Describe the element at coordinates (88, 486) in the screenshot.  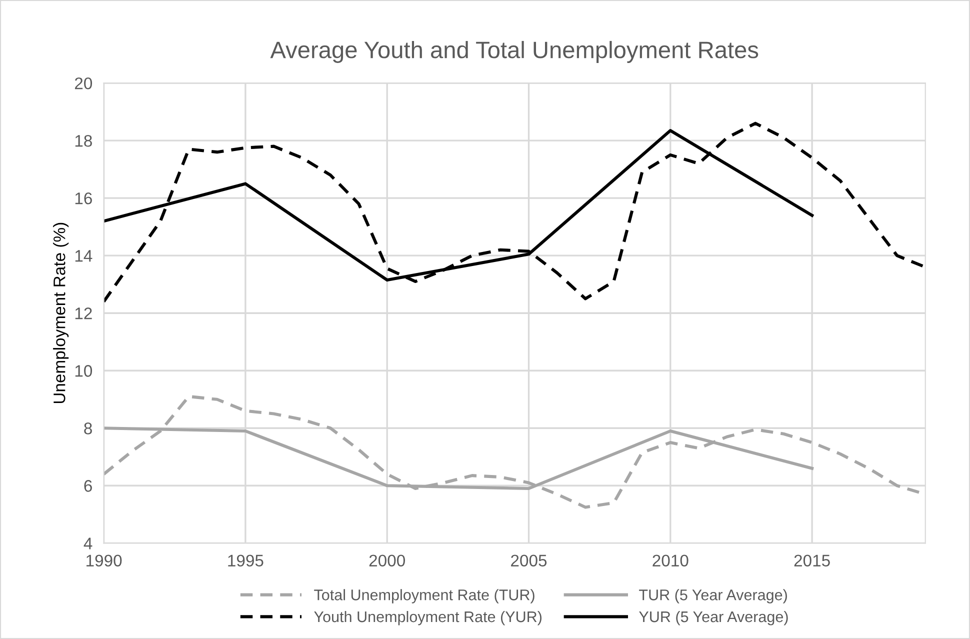
I see `y-tick-label: 6` at that location.